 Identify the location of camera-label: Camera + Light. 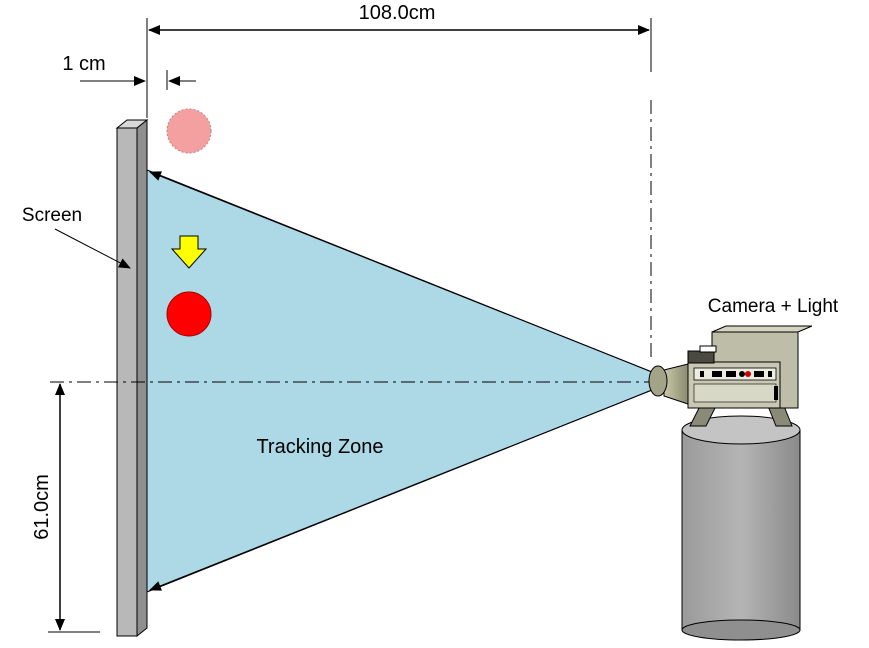
(773, 306).